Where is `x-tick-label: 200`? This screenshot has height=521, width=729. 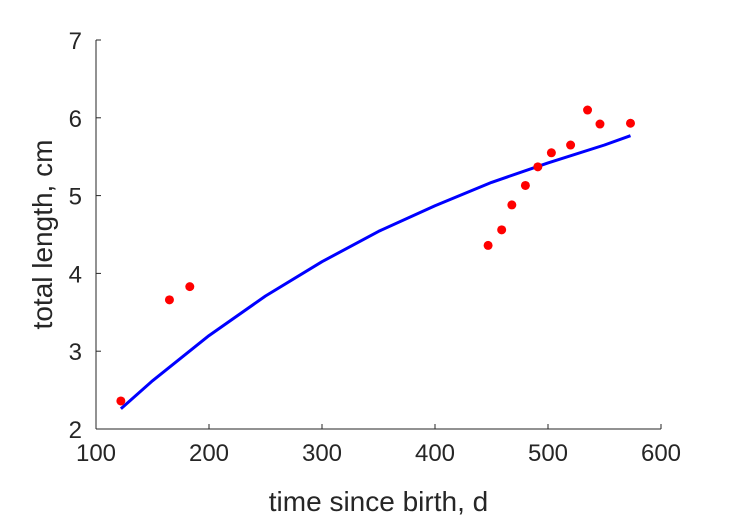
x-tick-label: 200 is located at coordinates (209, 453).